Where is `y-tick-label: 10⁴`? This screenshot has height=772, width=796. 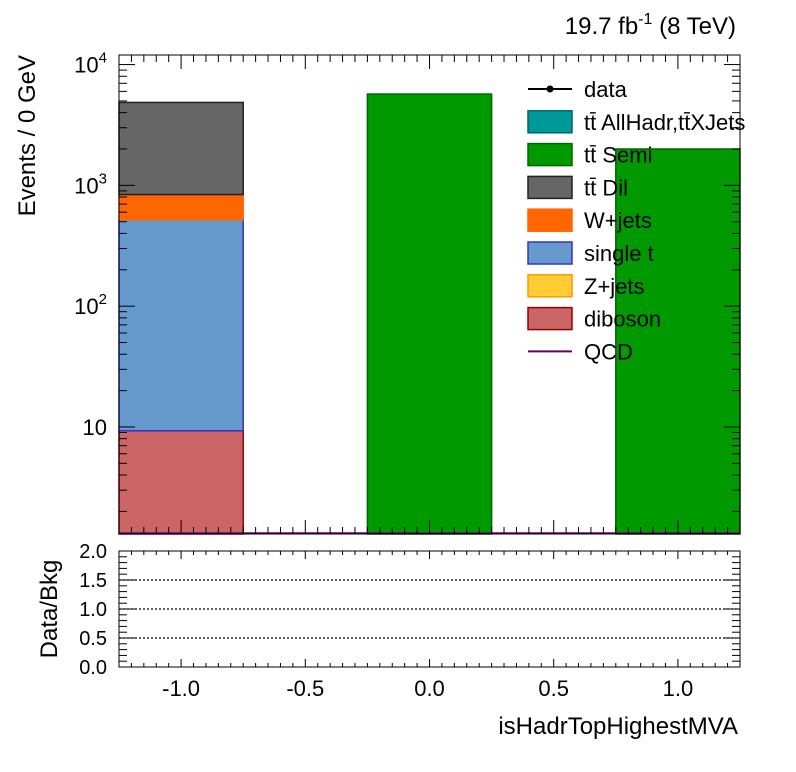
y-tick-label: 10⁴ is located at coordinates (90, 64).